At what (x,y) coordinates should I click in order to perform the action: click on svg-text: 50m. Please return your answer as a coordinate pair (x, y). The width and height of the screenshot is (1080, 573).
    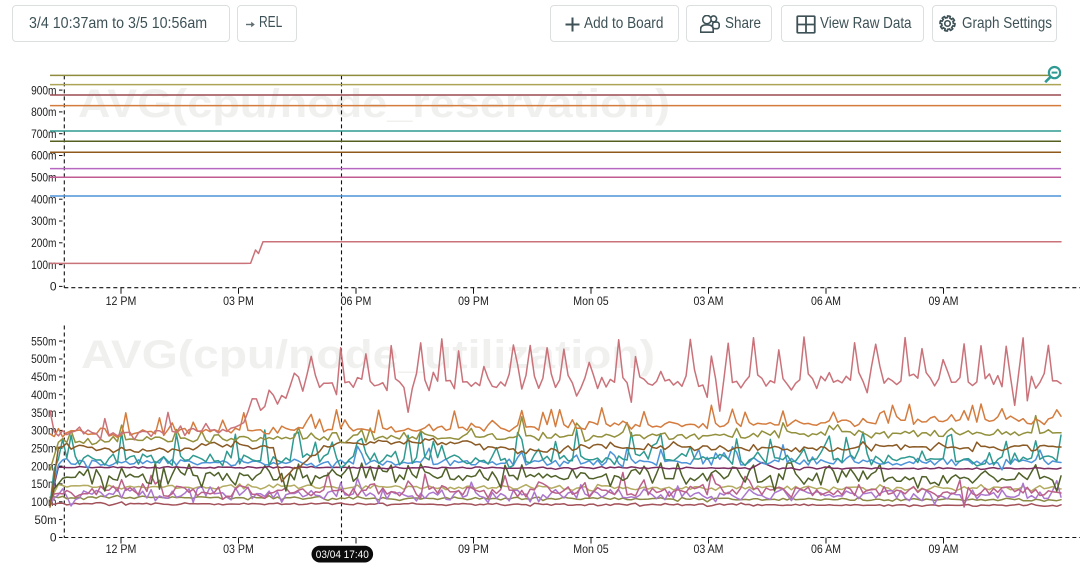
    Looking at the image, I should click on (46, 520).